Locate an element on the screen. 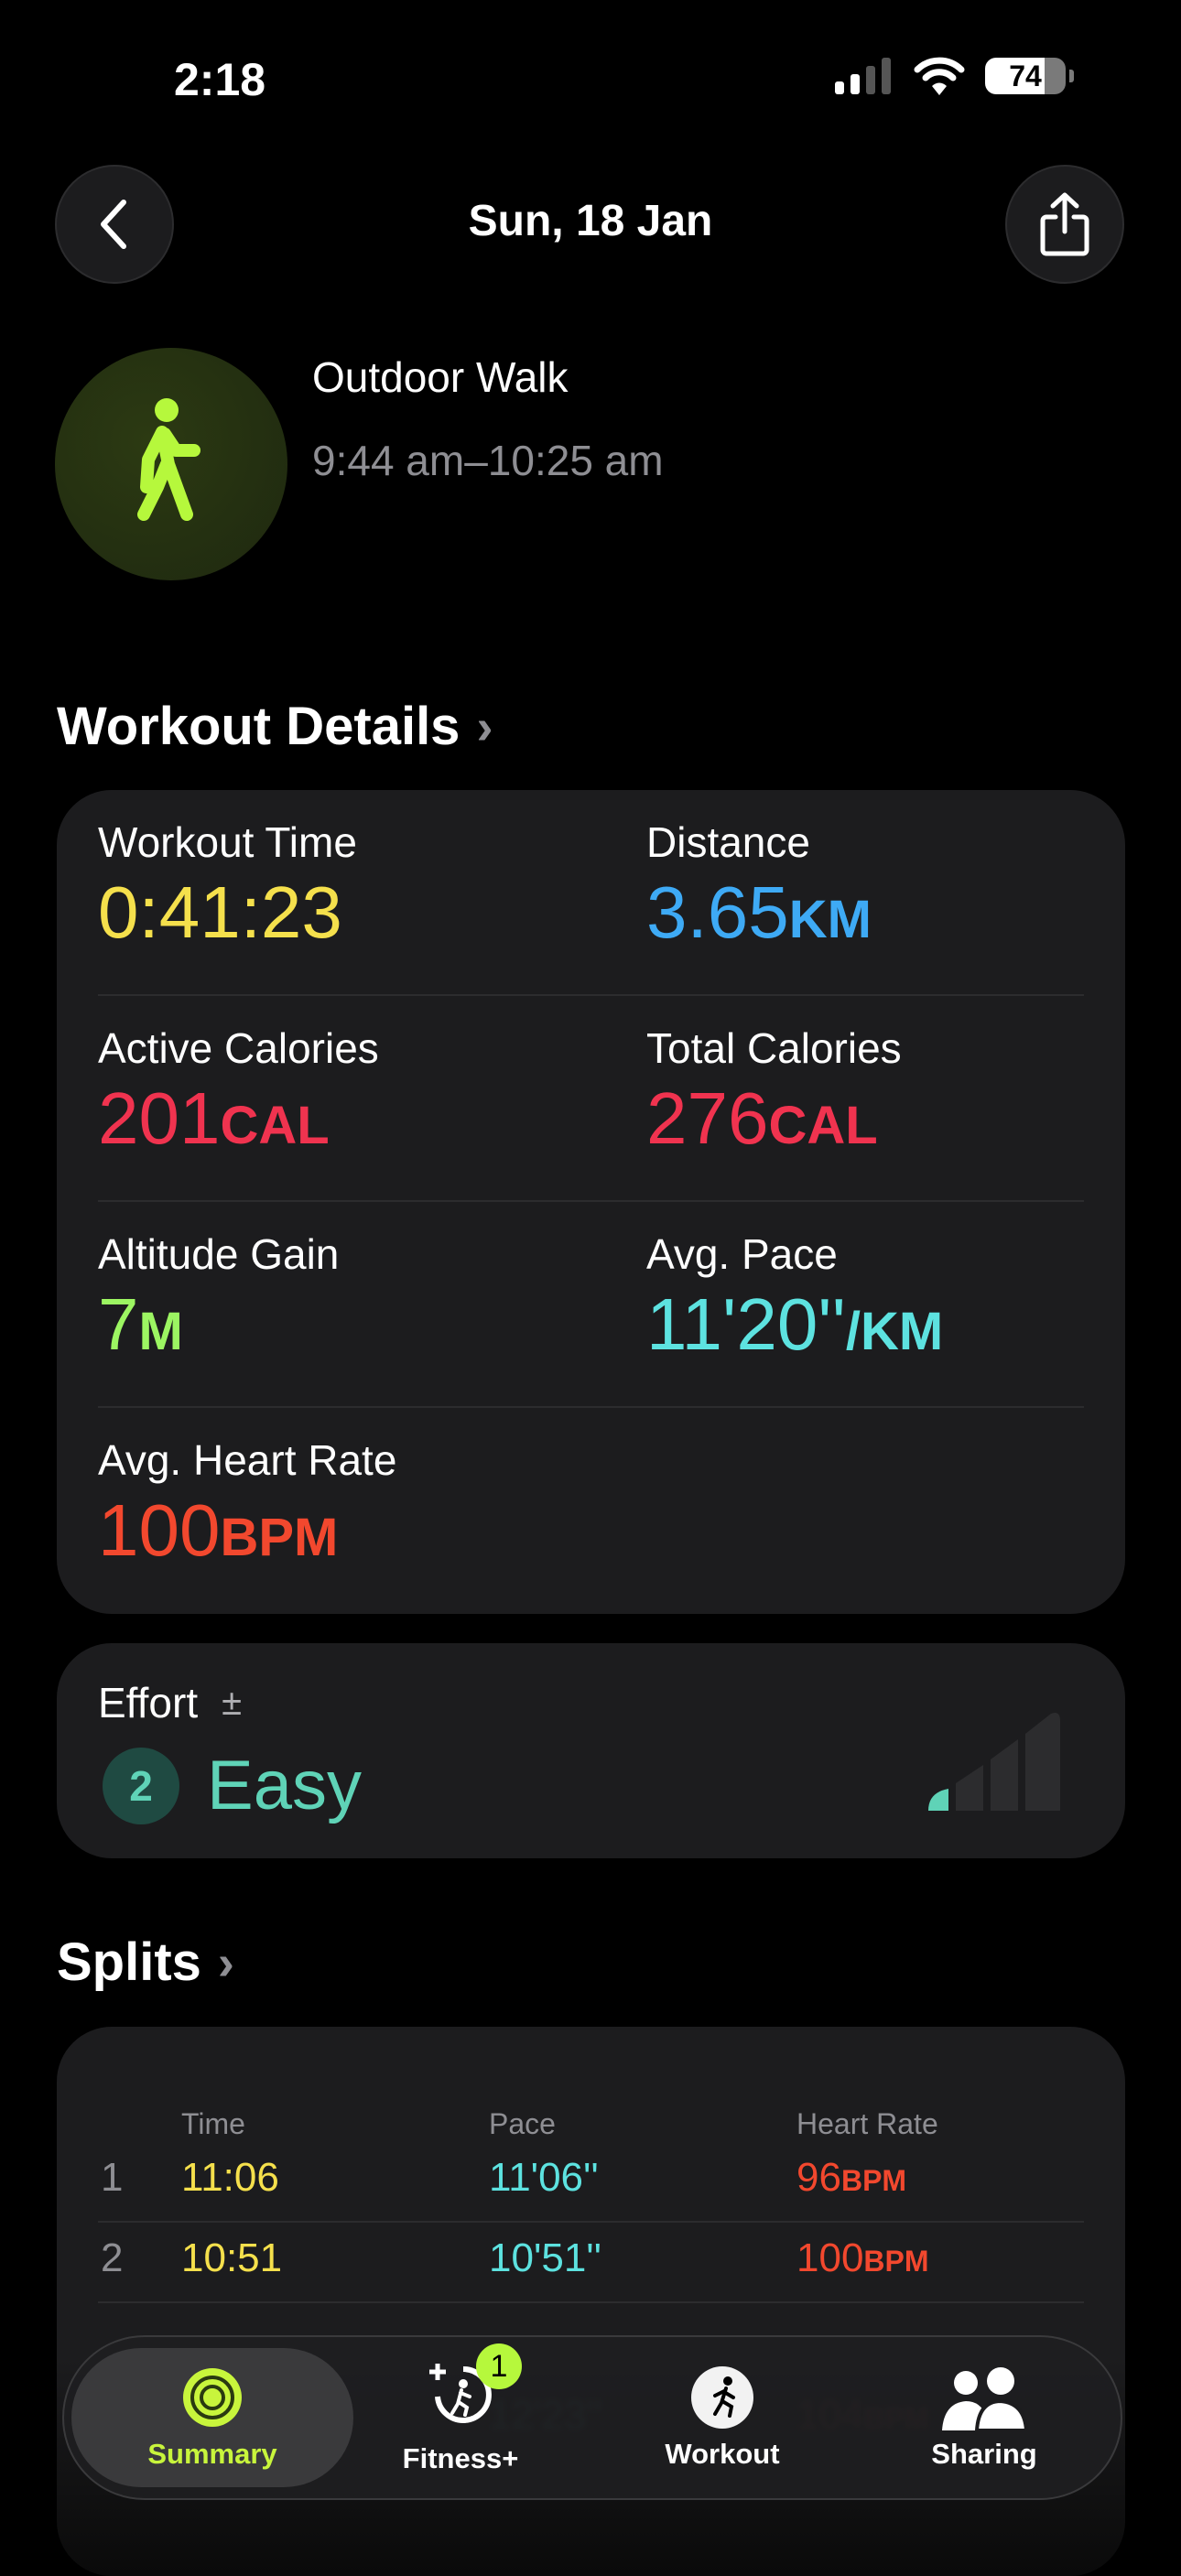  split-time: 10:51 is located at coordinates (232, 2257).